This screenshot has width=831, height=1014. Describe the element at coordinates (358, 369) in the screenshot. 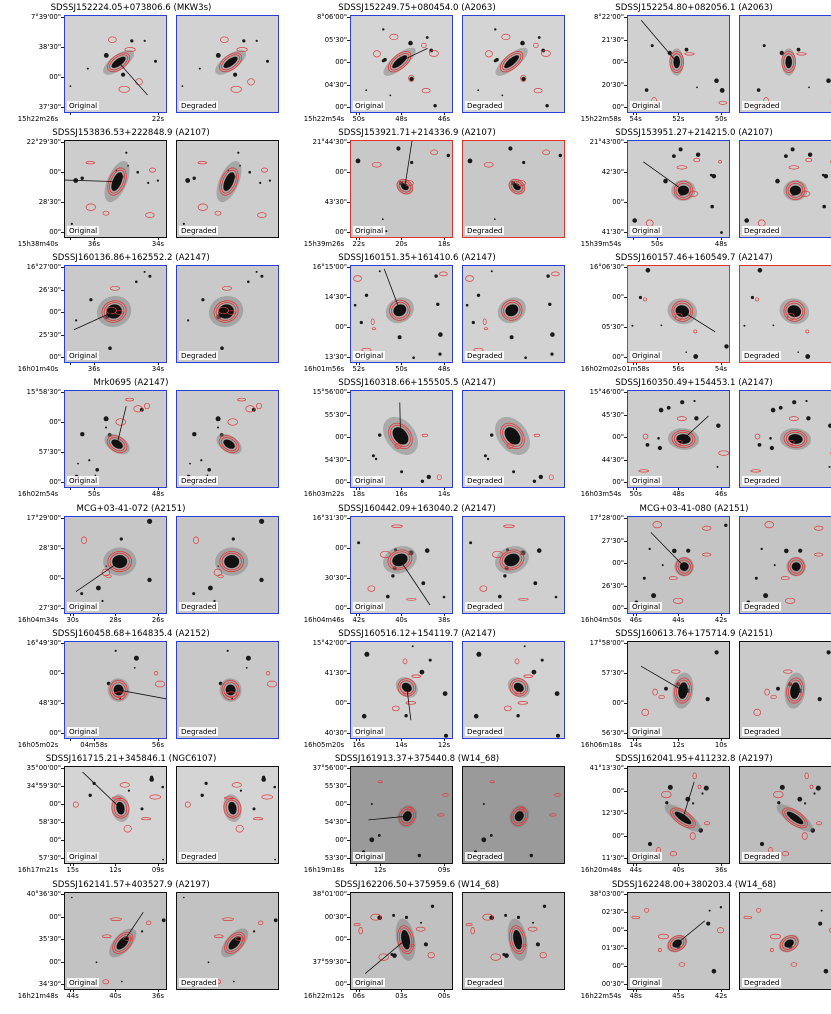

I see `ra-tick-label: 52s` at that location.